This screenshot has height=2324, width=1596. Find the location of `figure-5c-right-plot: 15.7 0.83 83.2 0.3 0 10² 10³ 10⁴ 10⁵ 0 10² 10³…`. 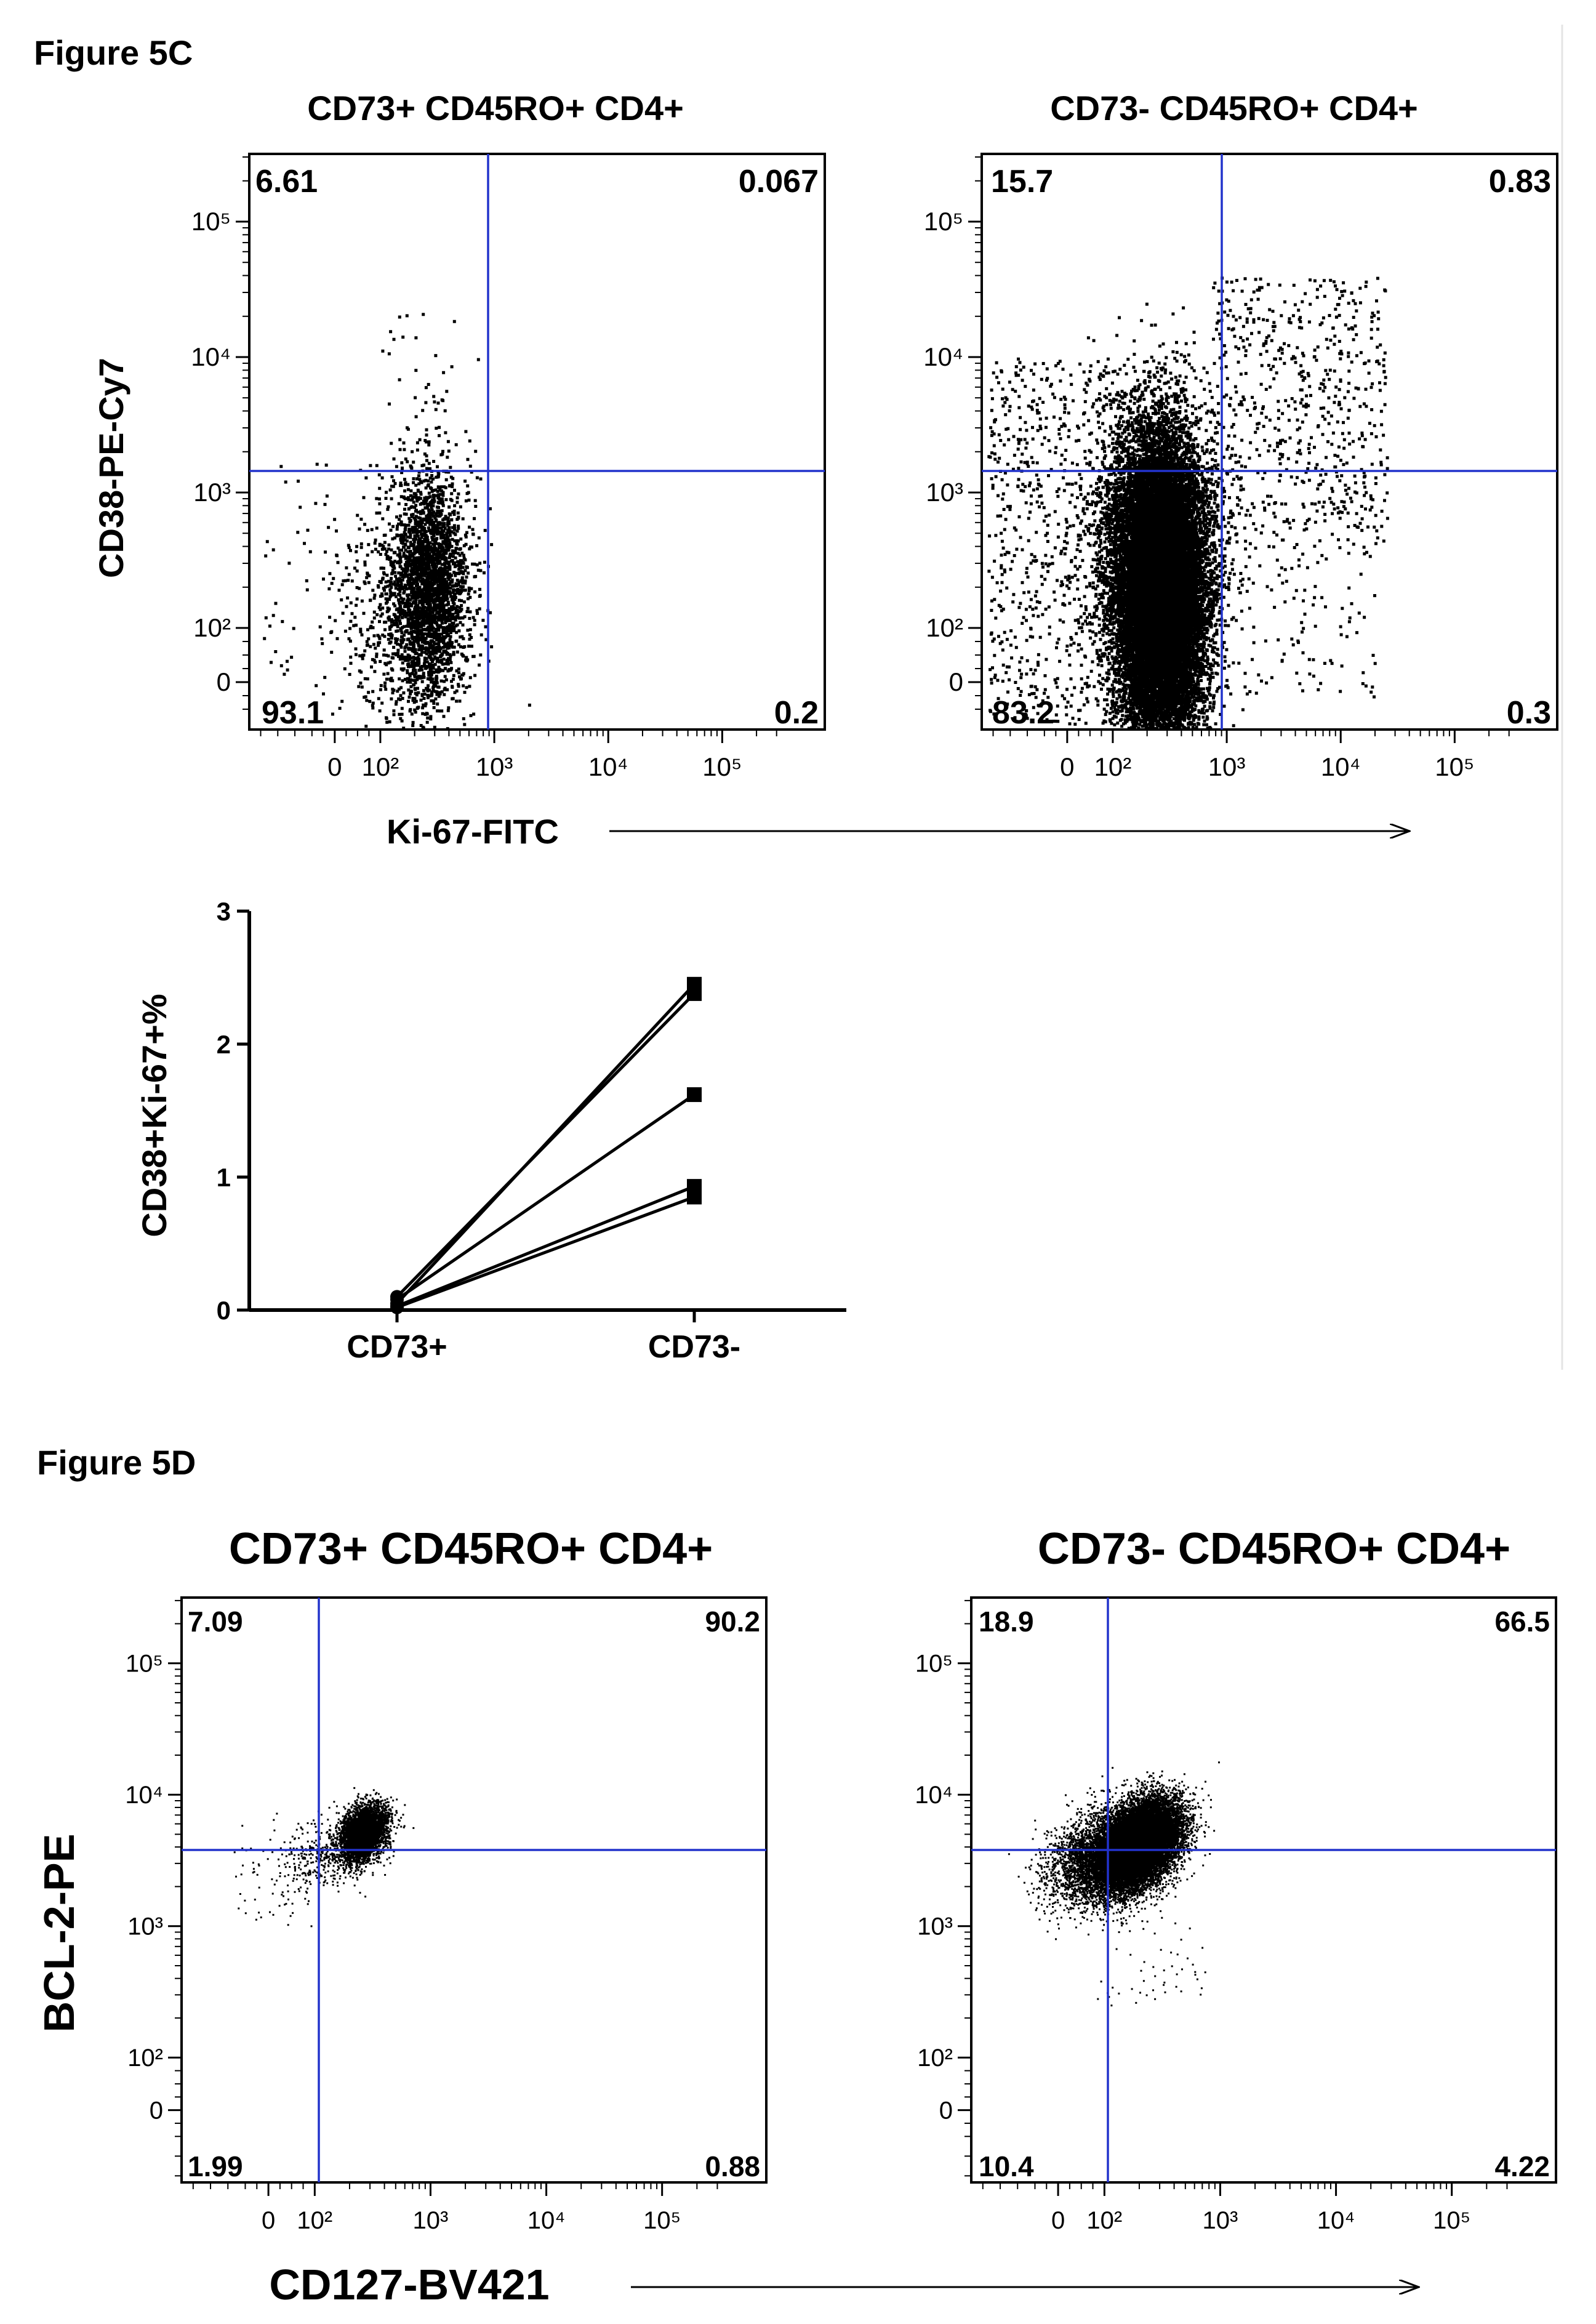

figure-5c-right-plot: 15.7 0.83 83.2 0.3 0 10² 10³ 10⁴ 10⁵ 0 10² 10³… is located at coordinates (1240, 467).